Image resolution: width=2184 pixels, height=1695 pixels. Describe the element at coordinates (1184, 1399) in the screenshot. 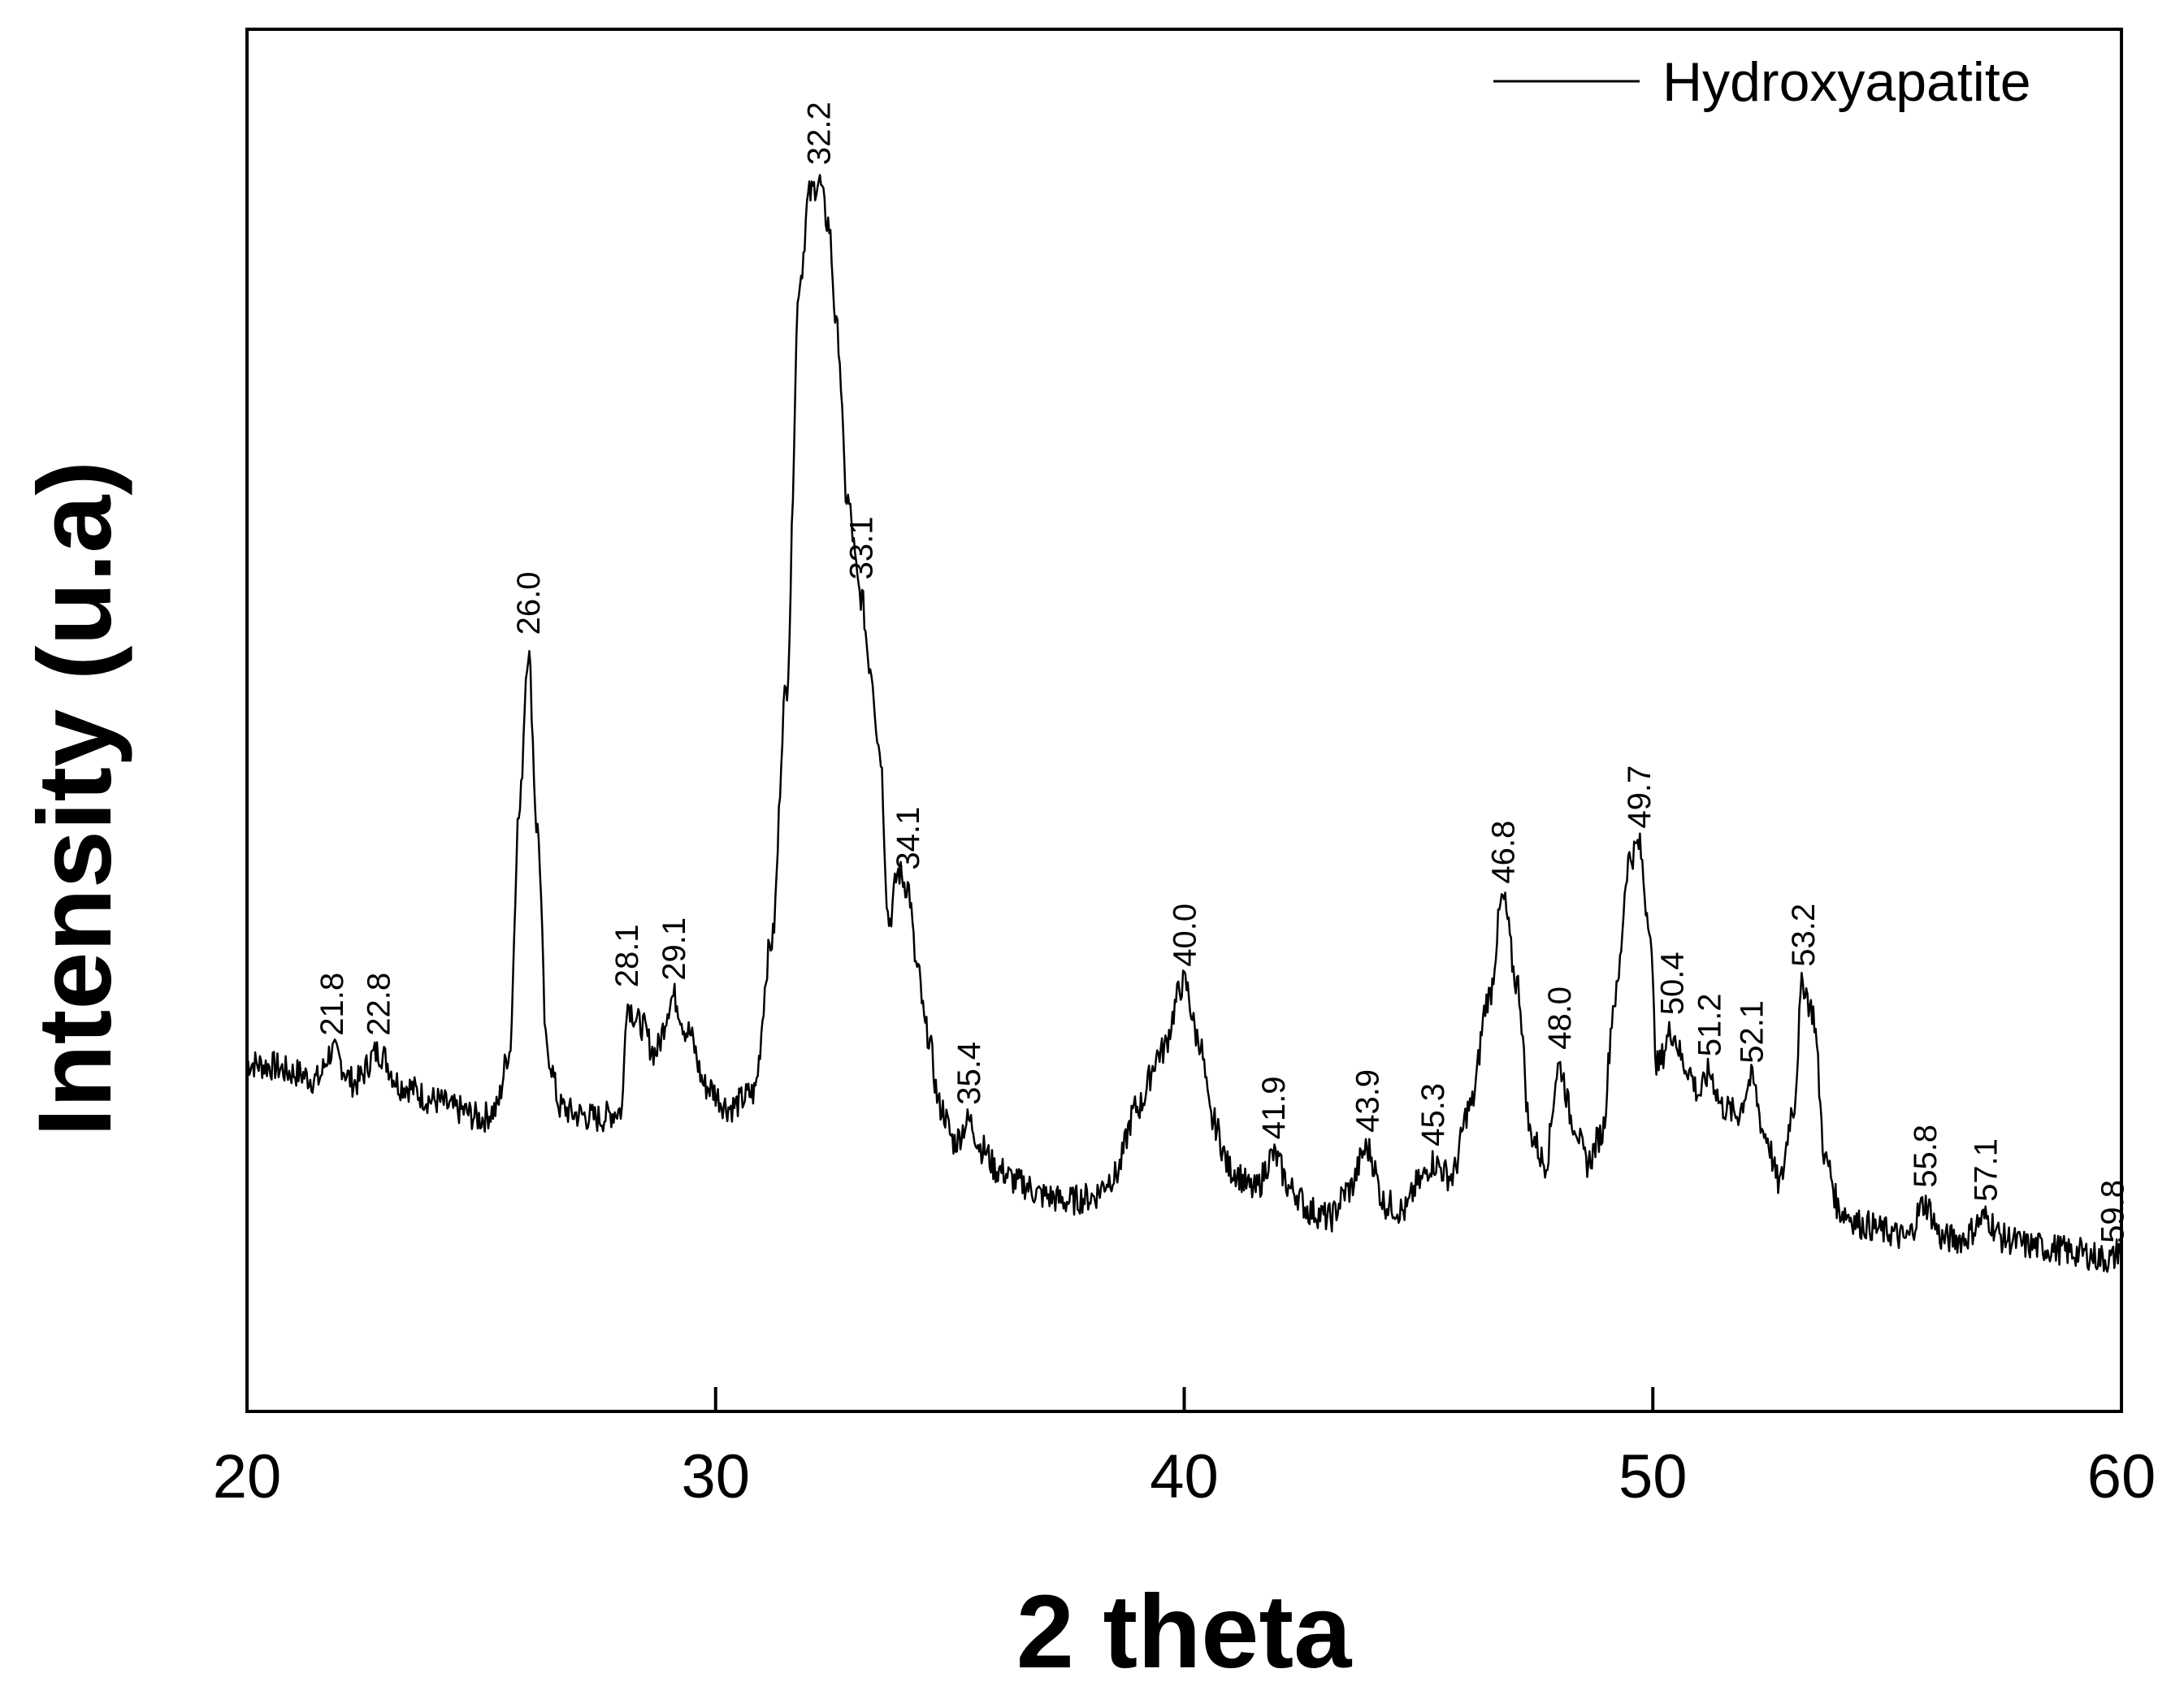

I see `x-axis-ticks` at that location.